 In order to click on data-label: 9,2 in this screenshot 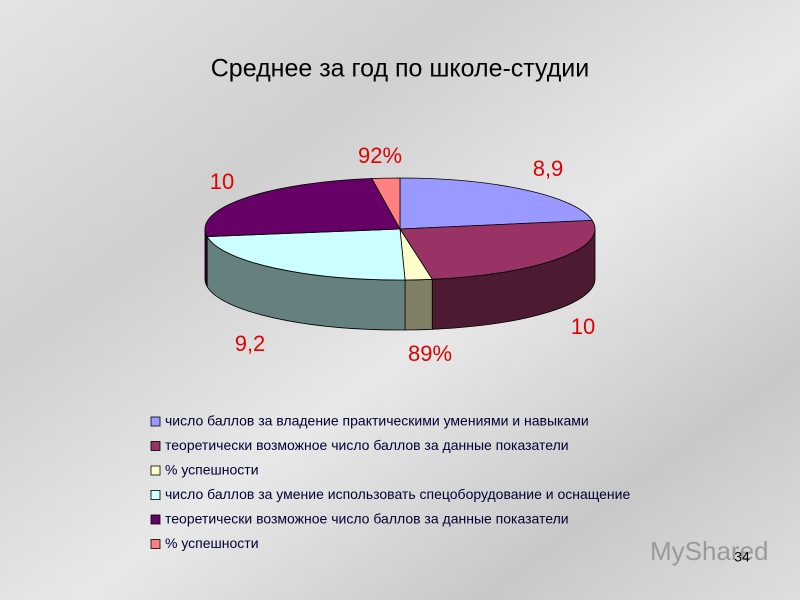, I will do `click(250, 343)`.